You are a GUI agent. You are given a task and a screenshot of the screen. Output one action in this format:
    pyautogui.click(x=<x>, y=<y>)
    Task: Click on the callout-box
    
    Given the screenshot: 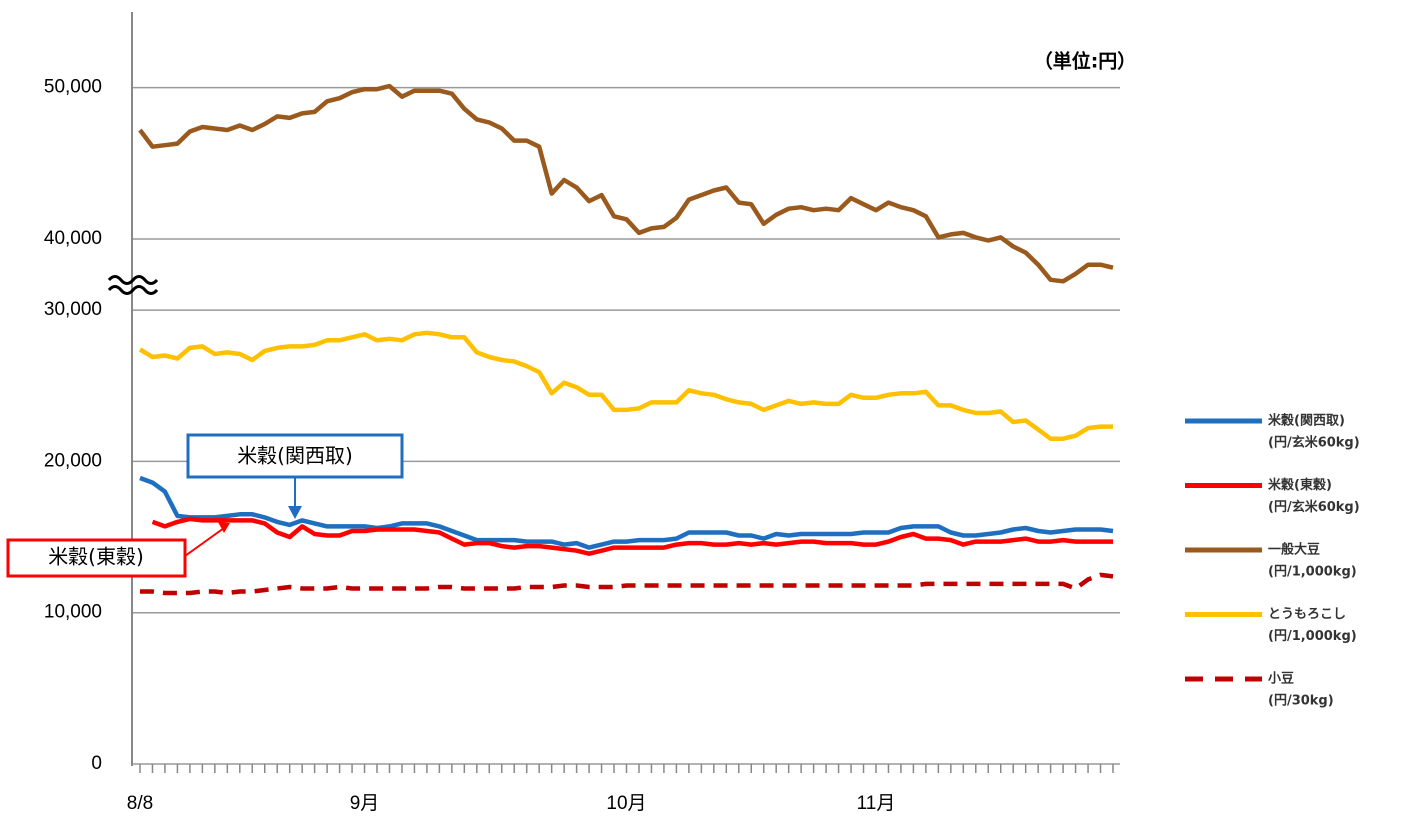 What is the action you would take?
    pyautogui.click(x=96, y=558)
    